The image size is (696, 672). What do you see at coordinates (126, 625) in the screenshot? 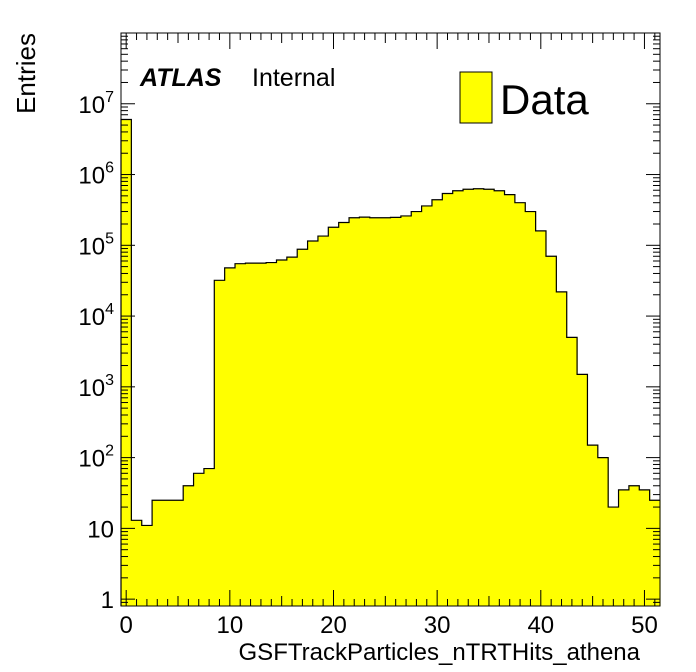
I see `x-tick-label: 0` at bounding box center [126, 625].